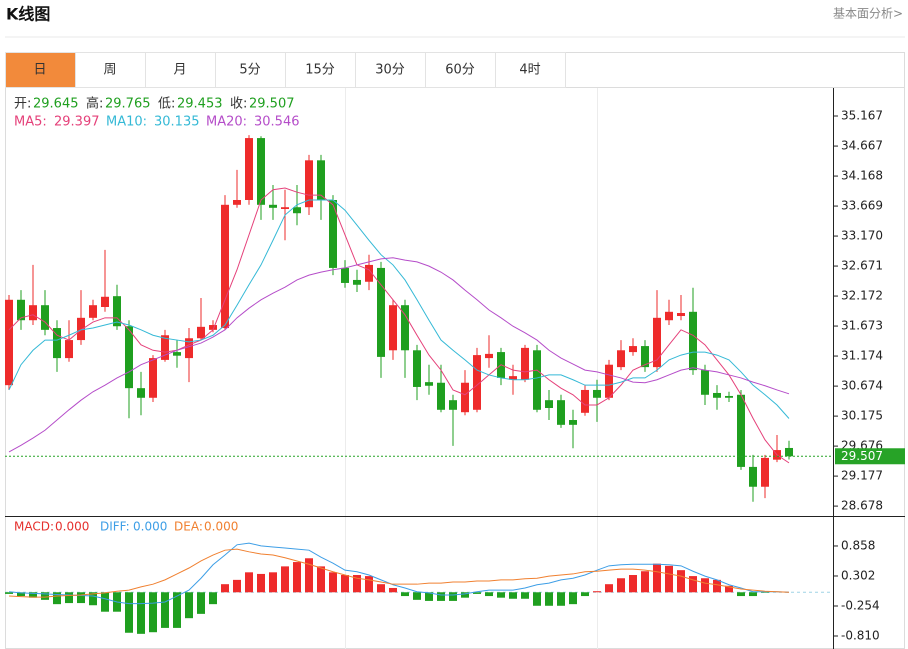  I want to click on tab-label: 周, so click(109, 70).